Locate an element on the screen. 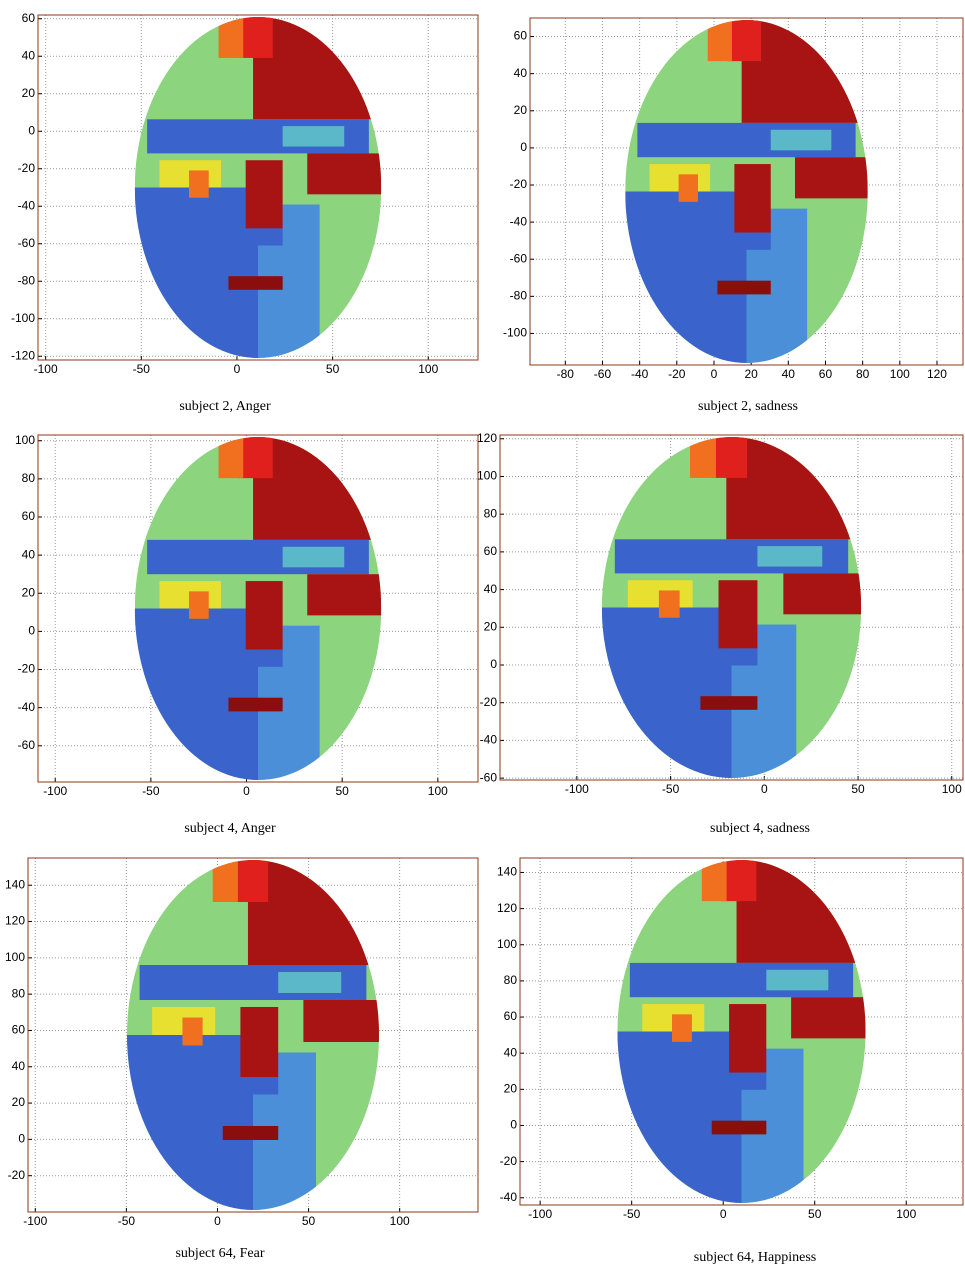 The height and width of the screenshot is (1269, 965). x-tick-label: 20 is located at coordinates (751, 374).